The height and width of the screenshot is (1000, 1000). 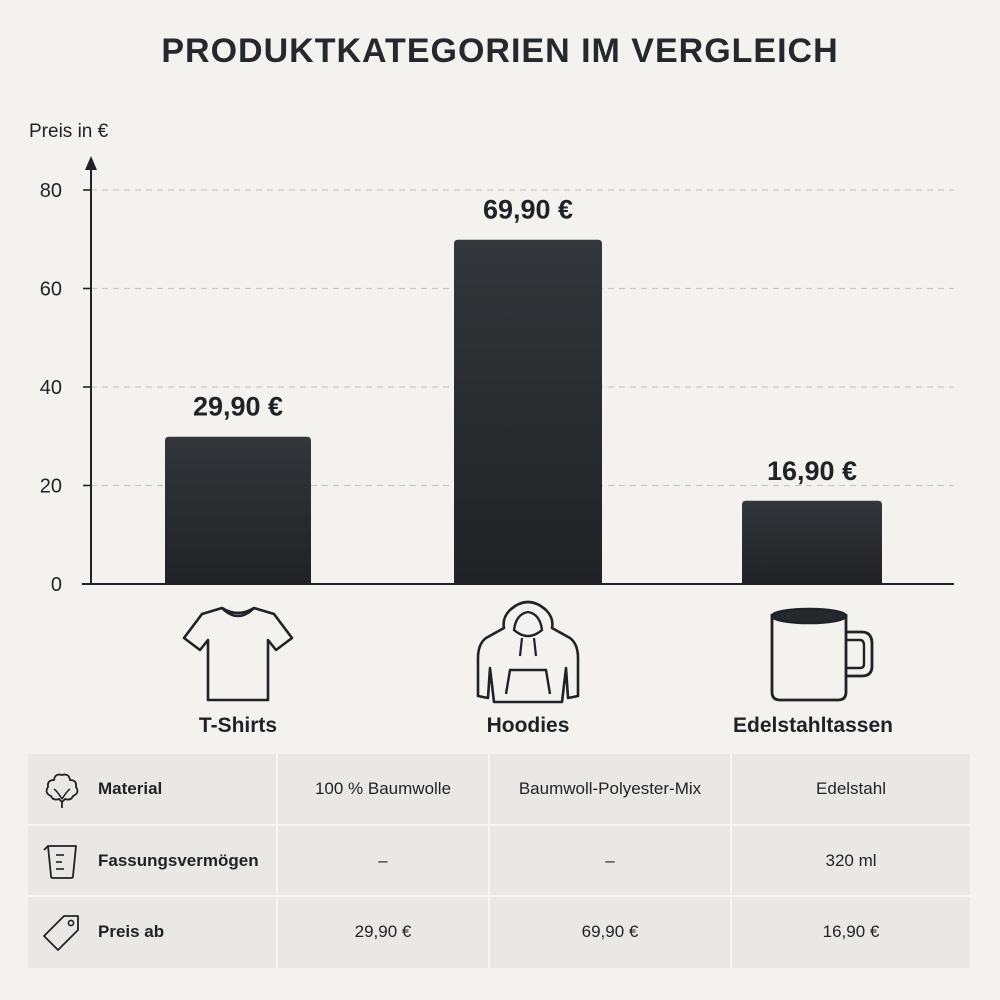 What do you see at coordinates (238, 654) in the screenshot?
I see `tshirt-icon` at bounding box center [238, 654].